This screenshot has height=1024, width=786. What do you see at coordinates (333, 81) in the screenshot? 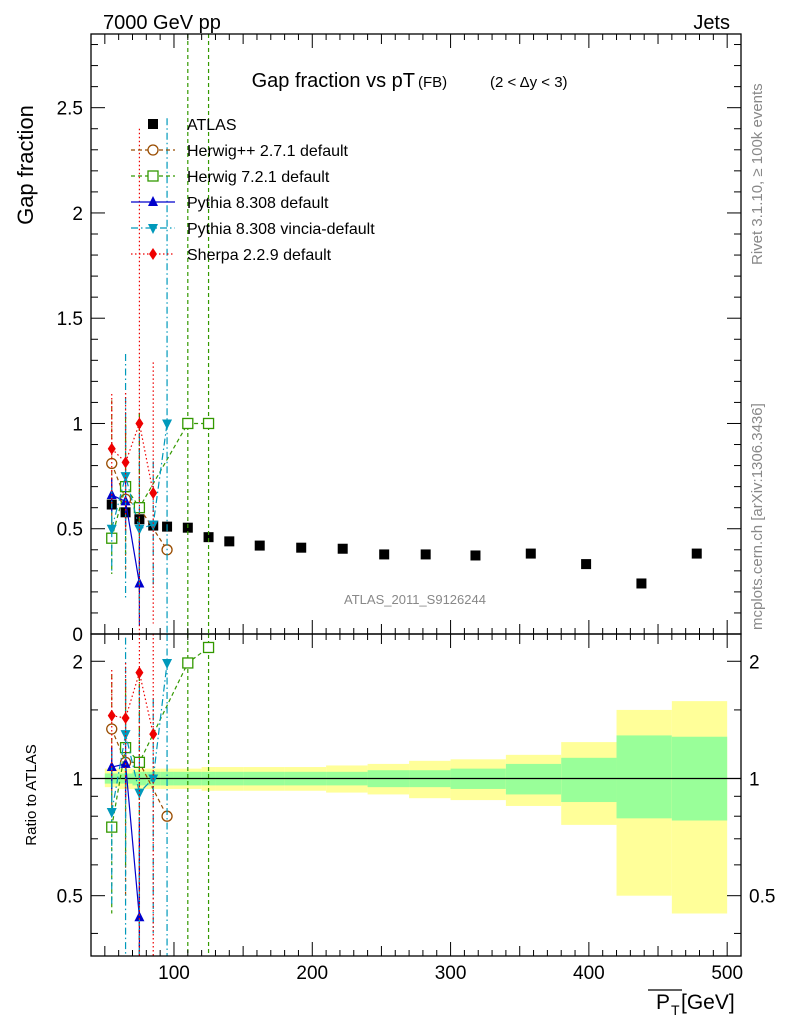
I see `chart-title-main: Gap fraction vs pT` at bounding box center [333, 81].